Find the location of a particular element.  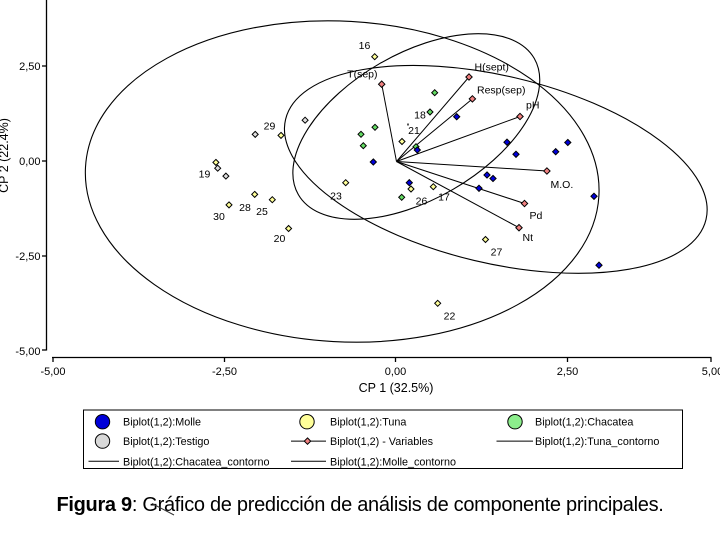

svg-text: H(sept) is located at coordinates (492, 68).